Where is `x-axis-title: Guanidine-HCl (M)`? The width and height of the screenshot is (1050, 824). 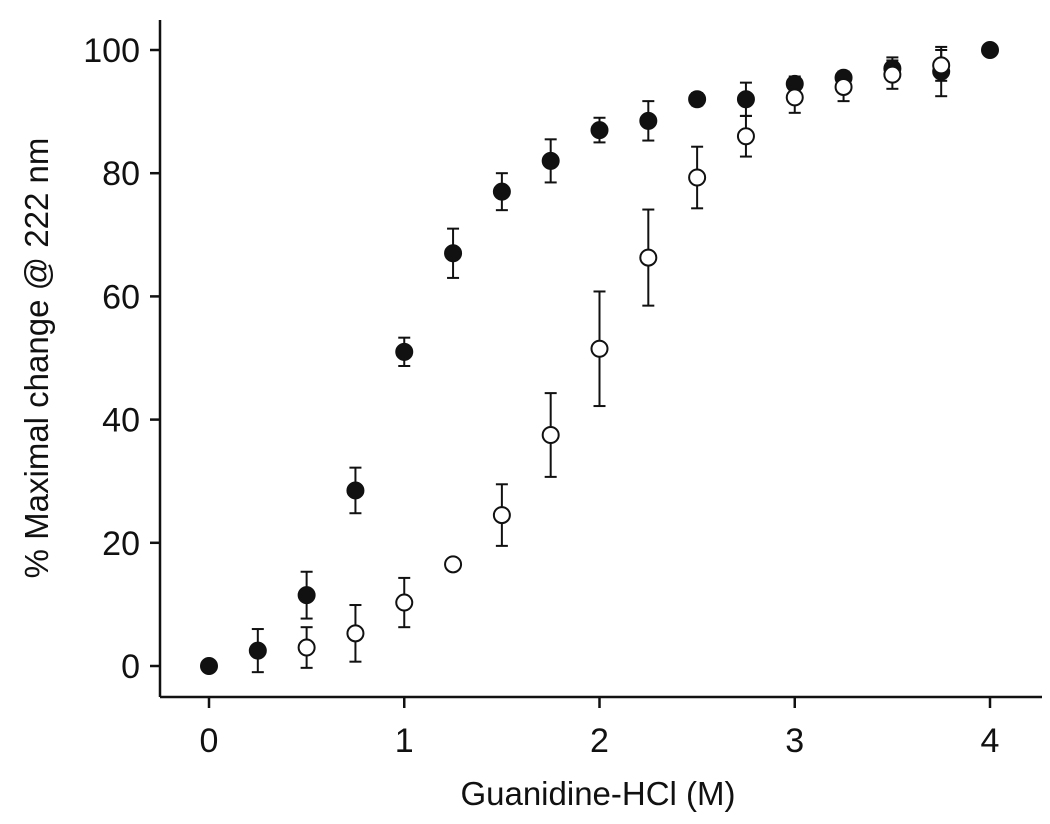
x-axis-title: Guanidine-HCl (M) is located at coordinates (597, 793).